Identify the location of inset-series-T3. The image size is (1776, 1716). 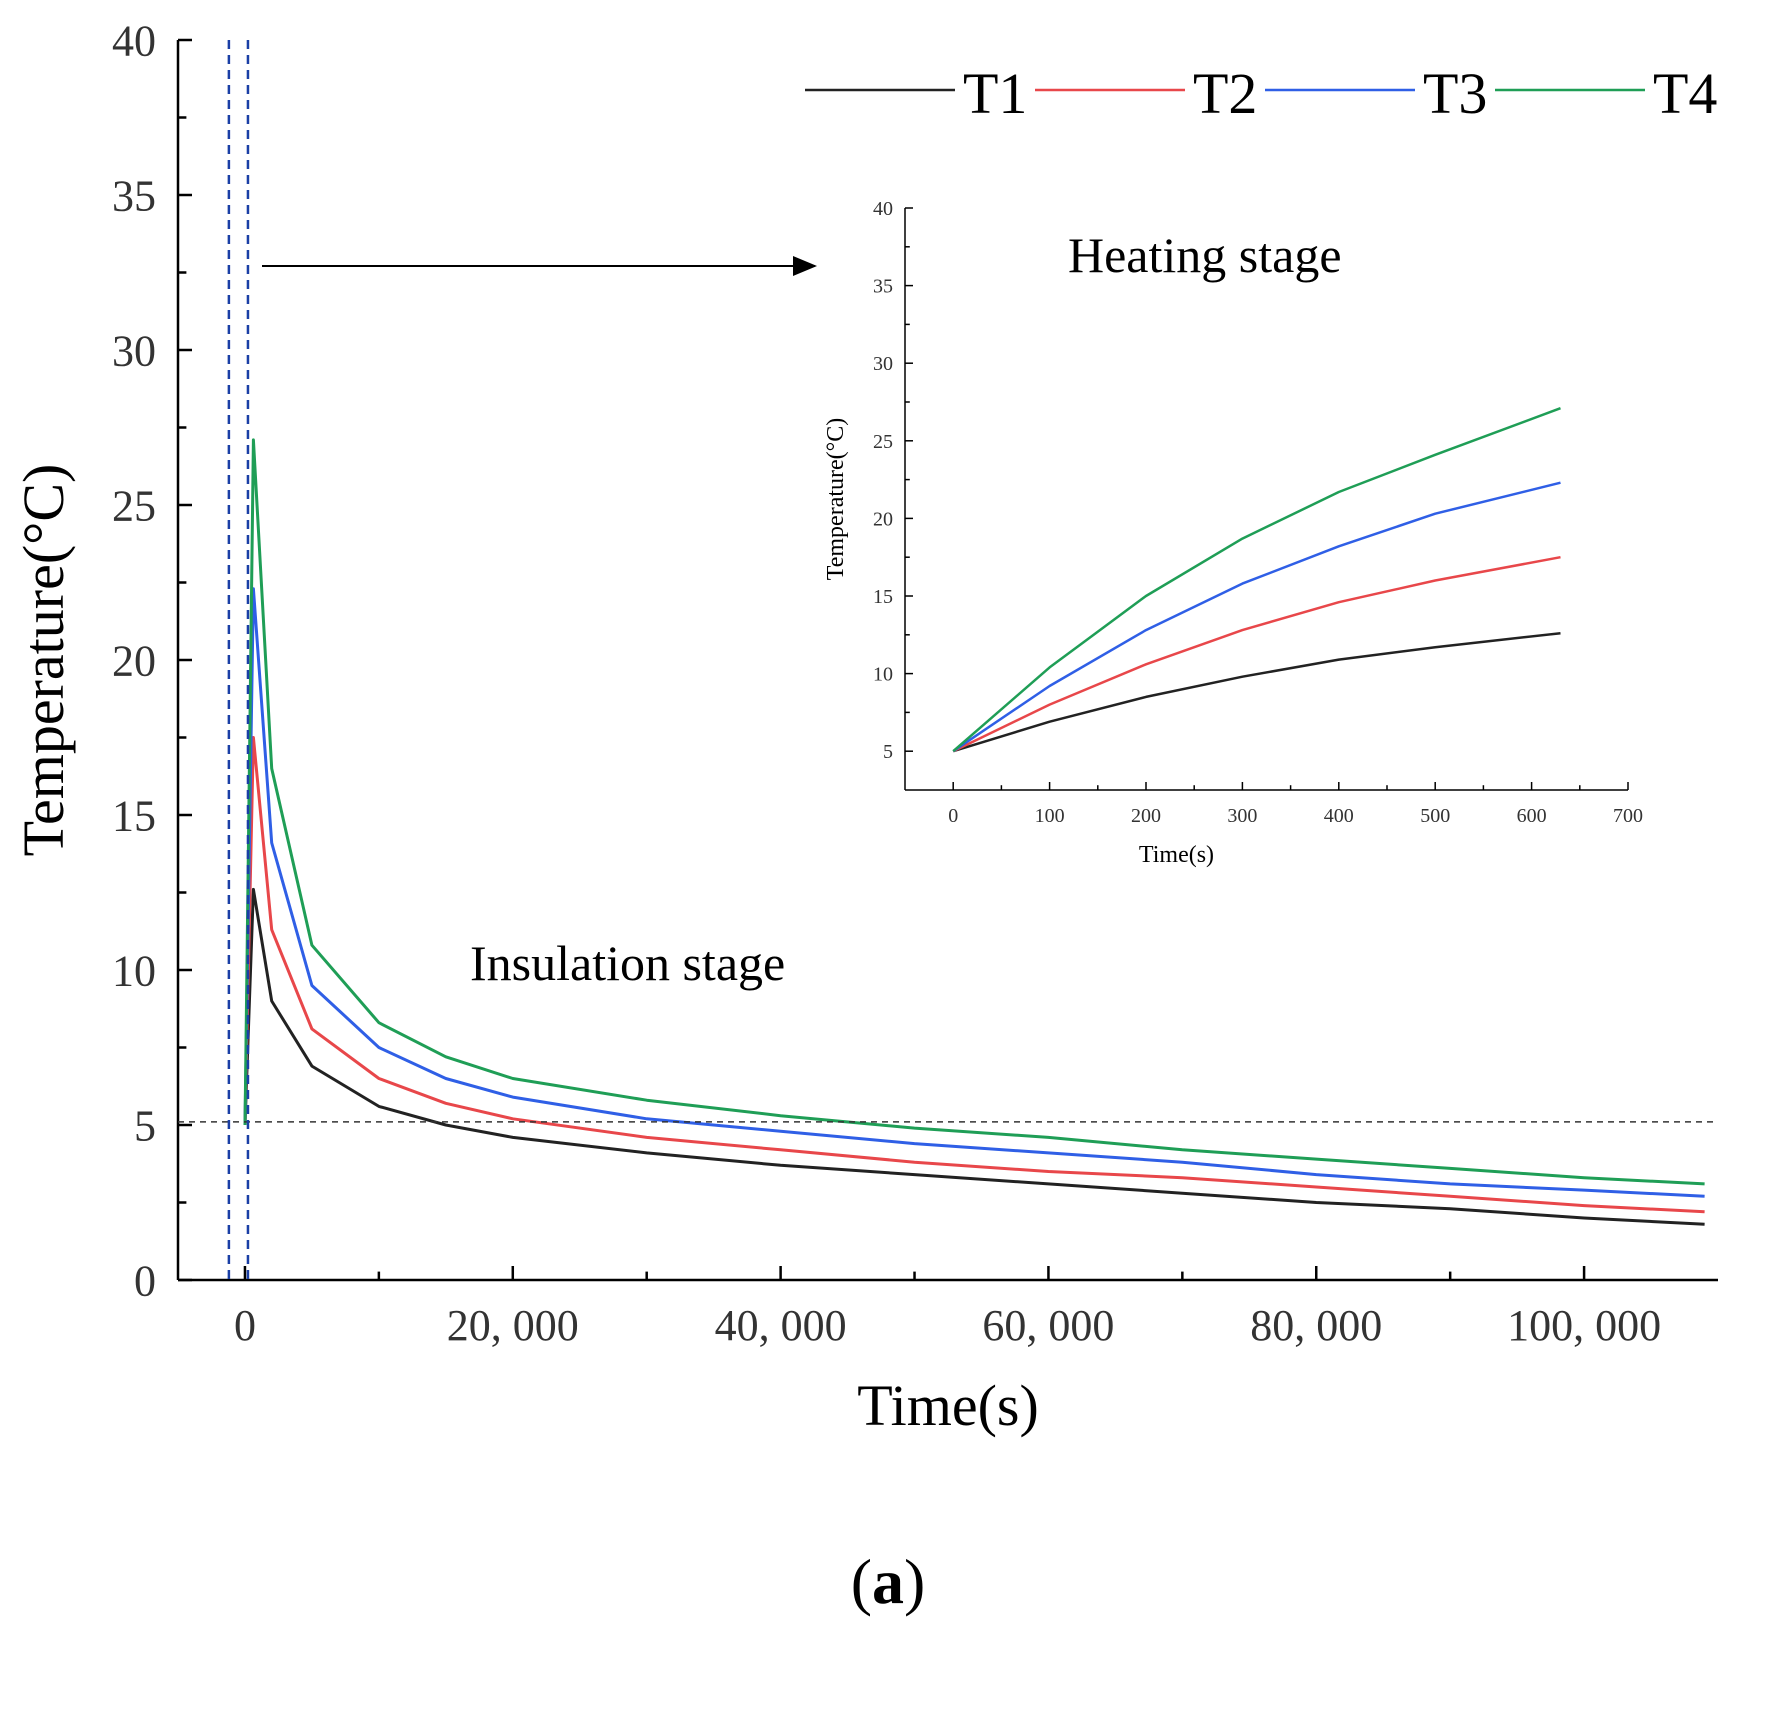
(1256, 617).